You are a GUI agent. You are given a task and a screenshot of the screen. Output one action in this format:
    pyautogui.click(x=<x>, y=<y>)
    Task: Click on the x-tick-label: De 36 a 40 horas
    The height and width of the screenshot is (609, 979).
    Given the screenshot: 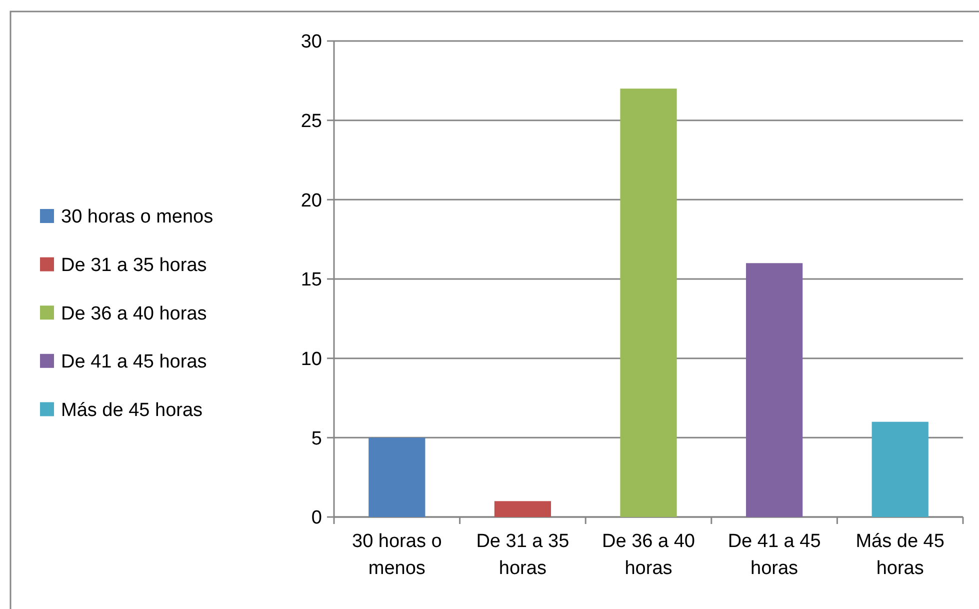 What is the action you would take?
    pyautogui.click(x=648, y=555)
    